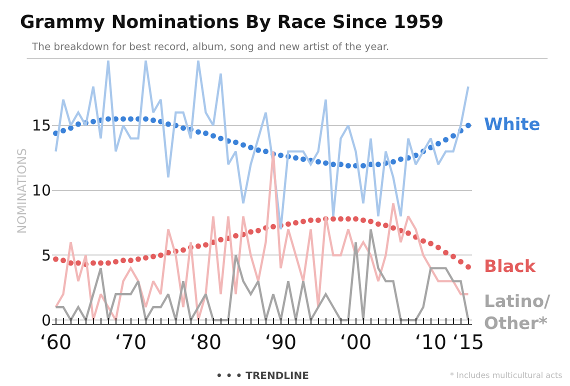 The image size is (570, 386). What do you see at coordinates (280, 342) in the screenshot?
I see `x-tick-label: ‘90` at bounding box center [280, 342].